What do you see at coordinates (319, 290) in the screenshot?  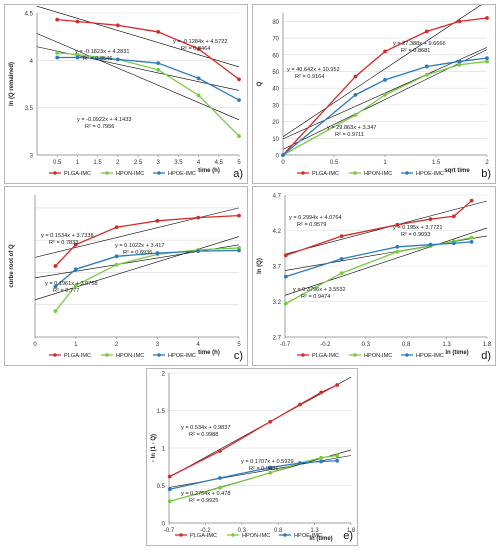 I see `fit-equation: y = 0.3796x + 3.5532` at bounding box center [319, 290].